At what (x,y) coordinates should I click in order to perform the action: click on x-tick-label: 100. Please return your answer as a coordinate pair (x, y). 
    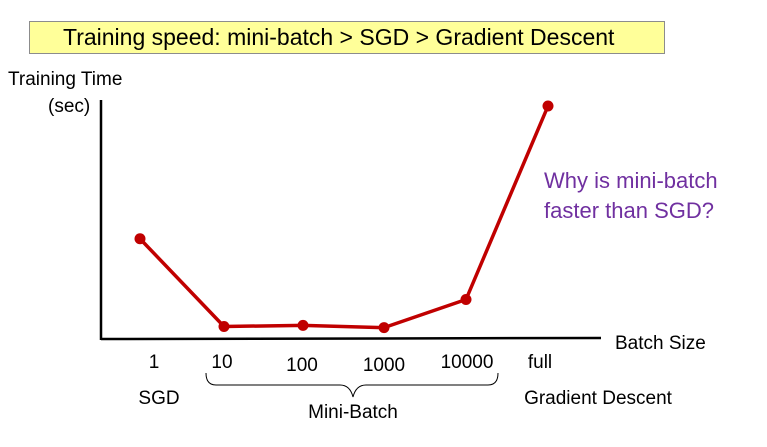
    Looking at the image, I should click on (302, 365).